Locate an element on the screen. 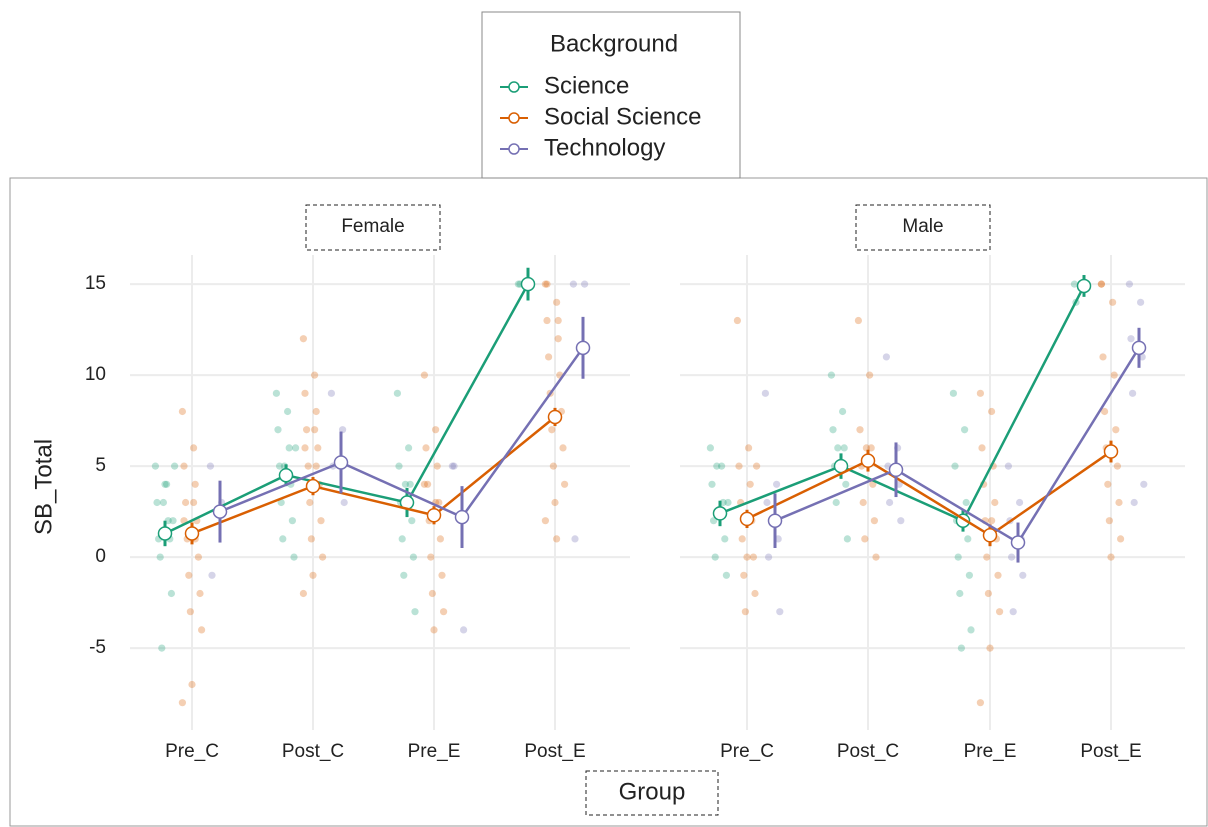  facet-title: Male is located at coordinates (922, 226).